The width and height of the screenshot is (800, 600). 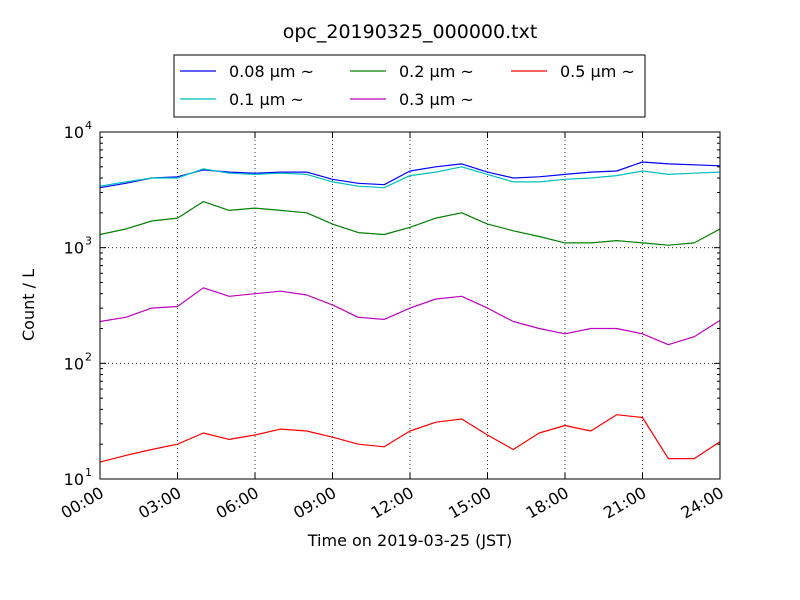 I want to click on x-axis-label: Time on 2019-03-25 (JST), so click(x=409, y=540).